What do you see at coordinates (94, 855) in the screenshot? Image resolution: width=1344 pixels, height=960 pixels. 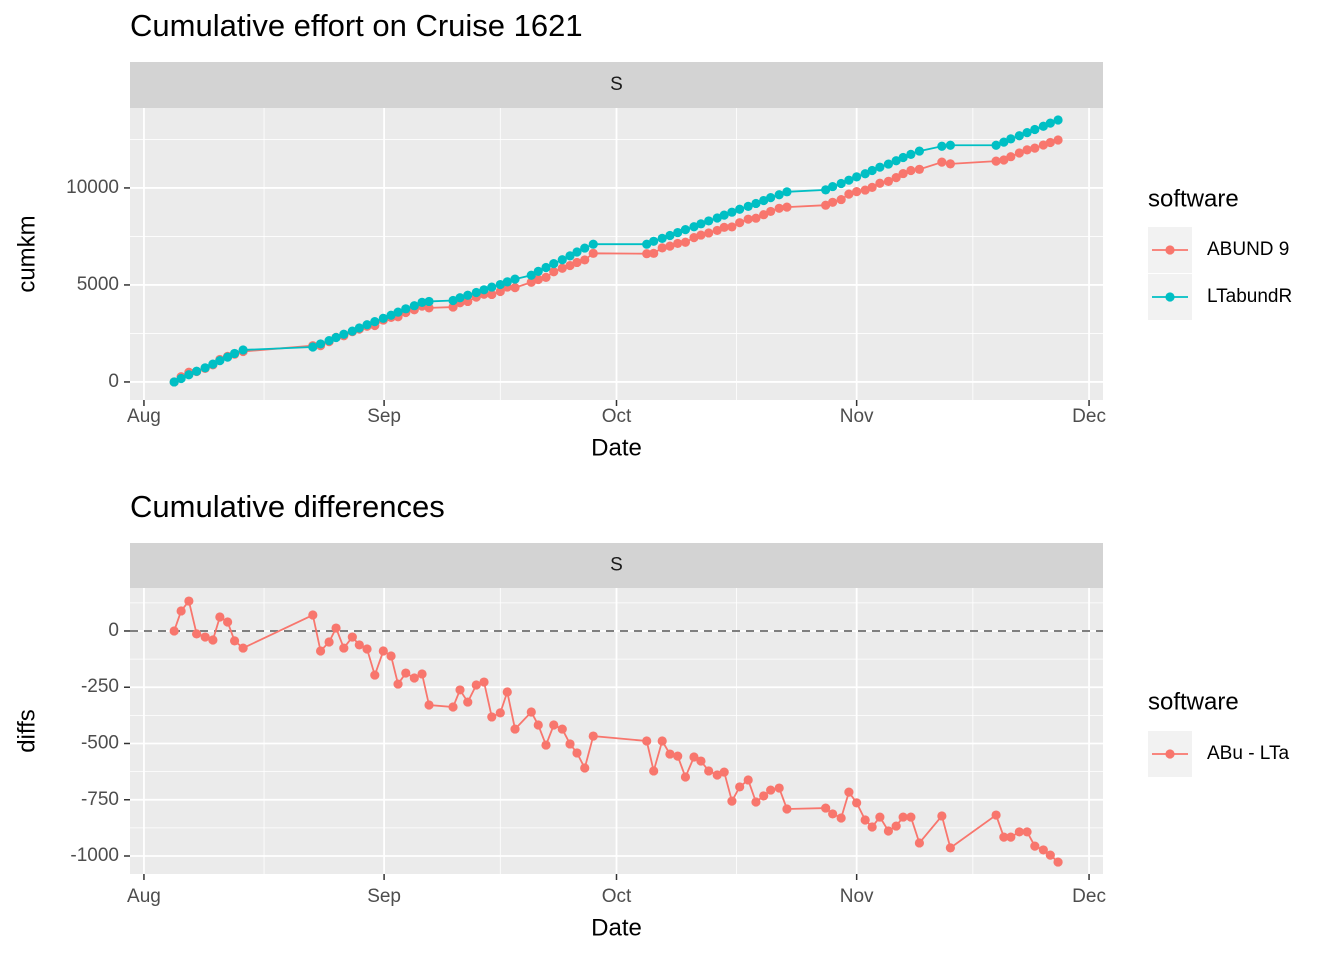 I see `y-tick-label: -1000` at bounding box center [94, 855].